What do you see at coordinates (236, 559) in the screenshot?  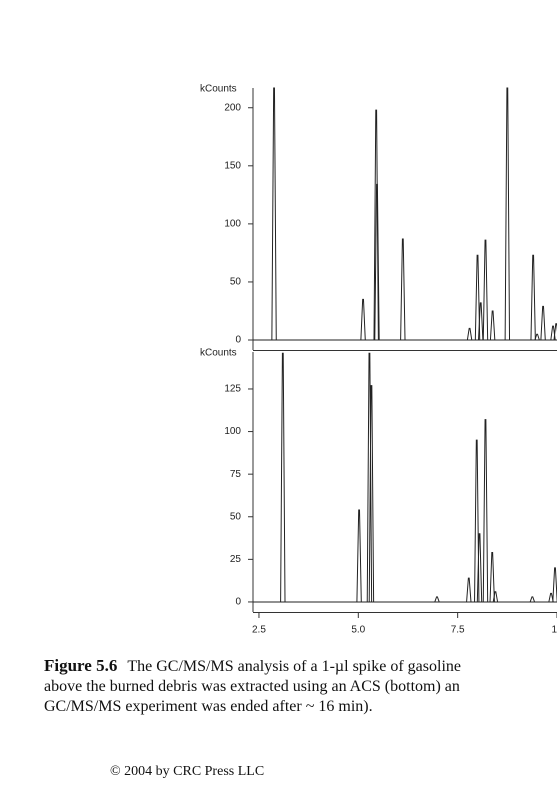 I see `y-tick-label: 25` at bounding box center [236, 559].